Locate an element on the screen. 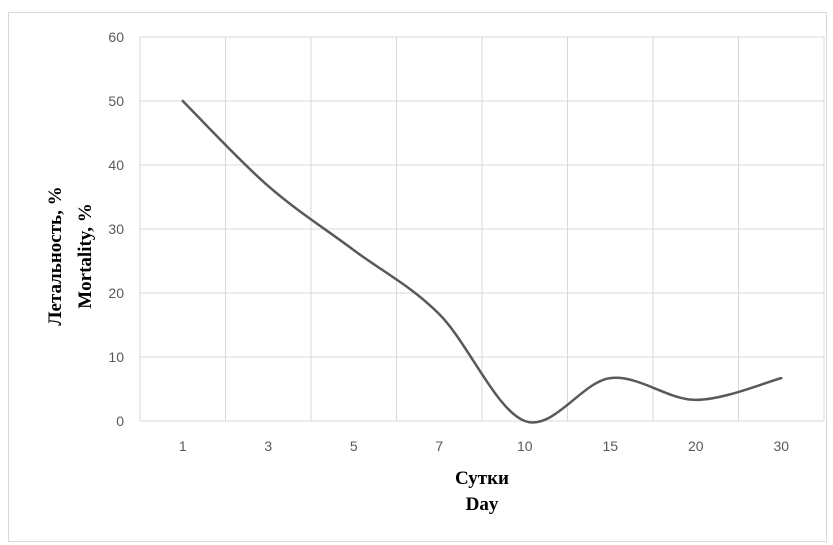 Image resolution: width=833 pixels, height=545 pixels. y-tick-label: 20 is located at coordinates (116, 293).